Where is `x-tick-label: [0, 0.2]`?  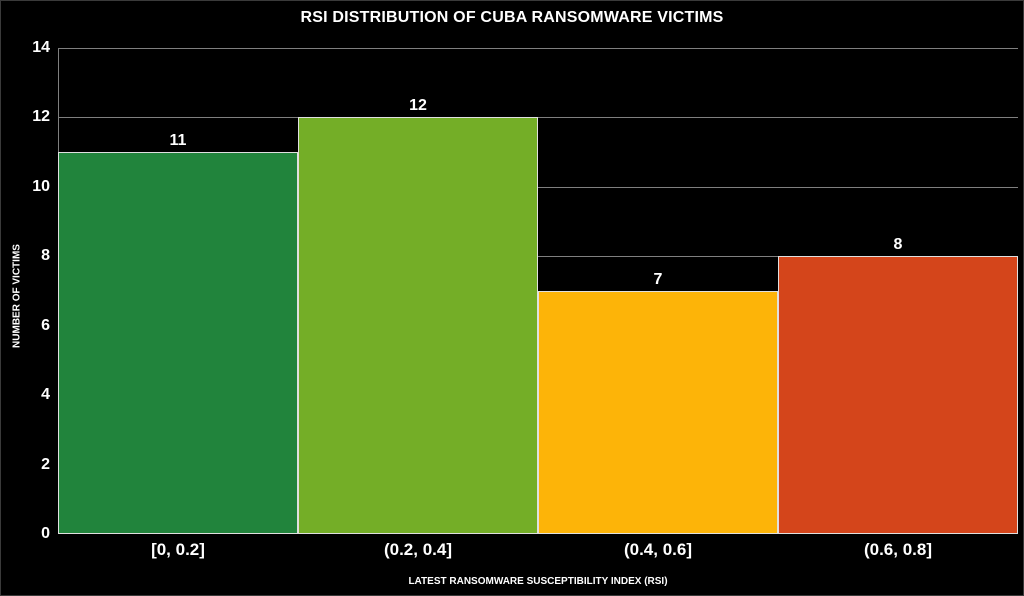 x-tick-label: [0, 0.2] is located at coordinates (178, 549).